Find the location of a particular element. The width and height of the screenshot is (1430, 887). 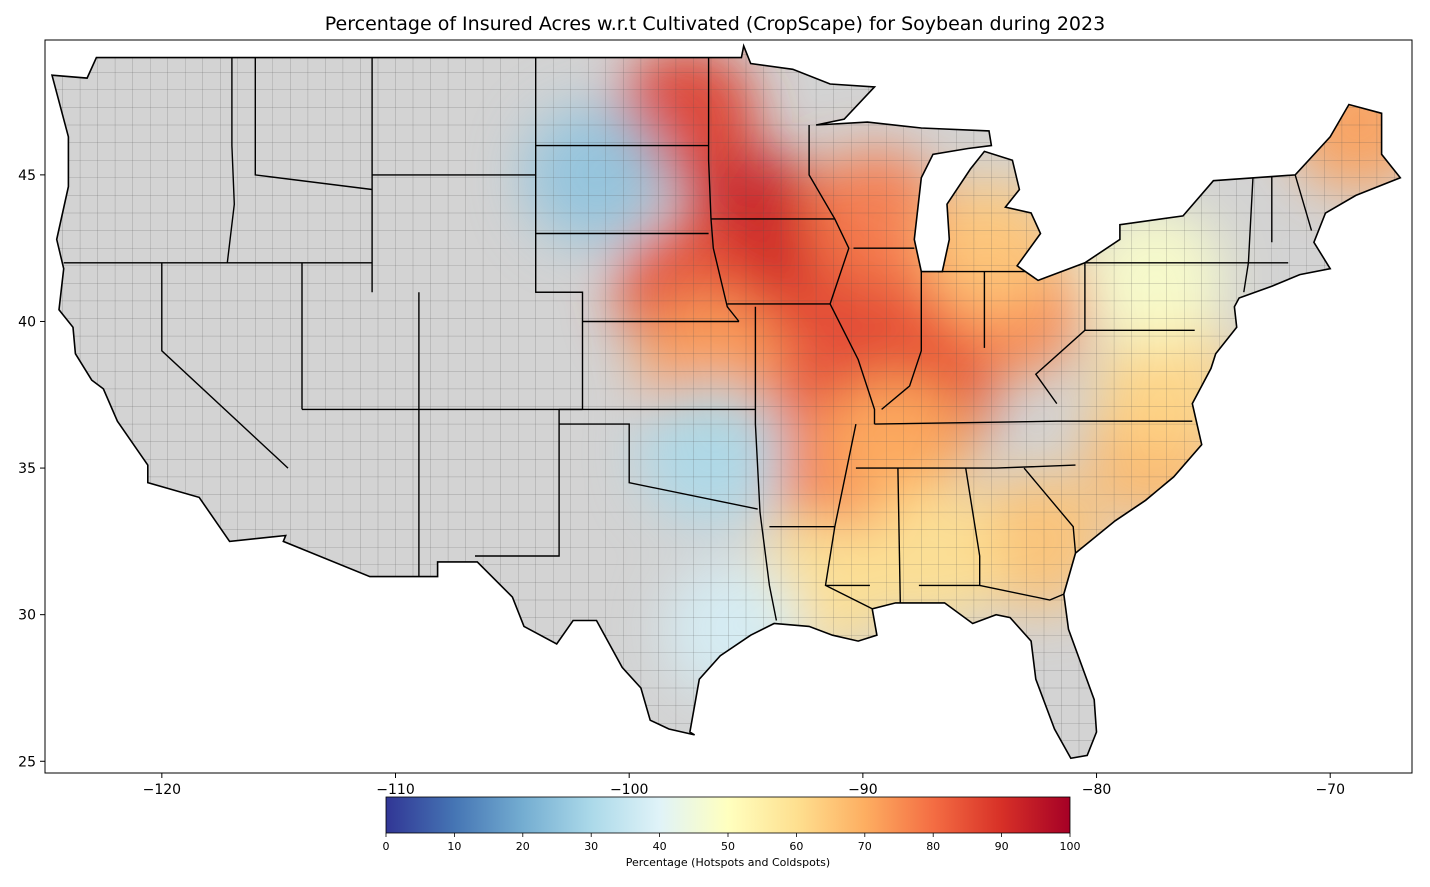

y-tick-label: 25 is located at coordinates (27, 762).